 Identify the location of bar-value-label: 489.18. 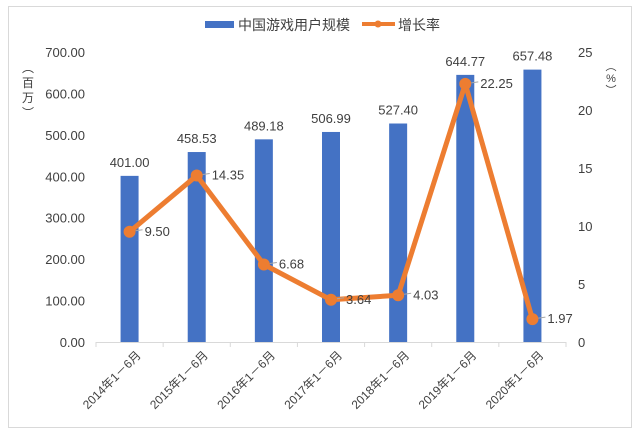
(264, 125).